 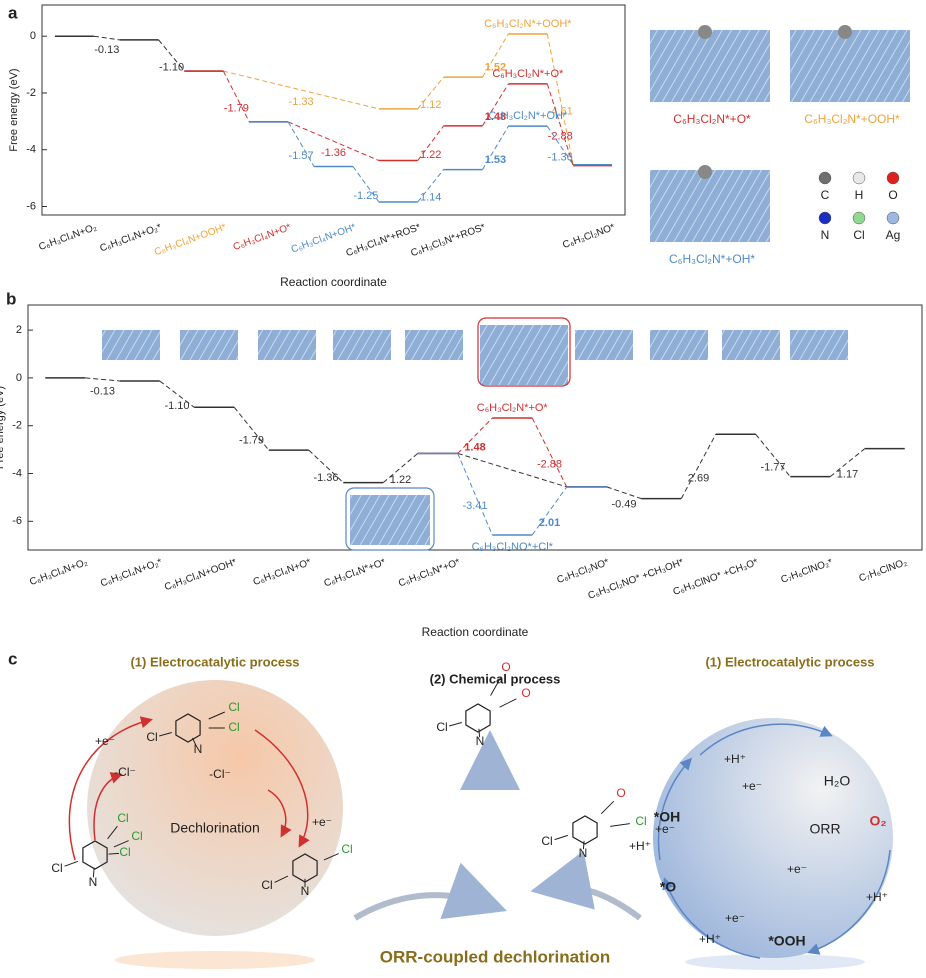 What do you see at coordinates (716, 577) in the screenshot?
I see `x-tick-label: C₆H₃ClNO* +CH₃O*` at bounding box center [716, 577].